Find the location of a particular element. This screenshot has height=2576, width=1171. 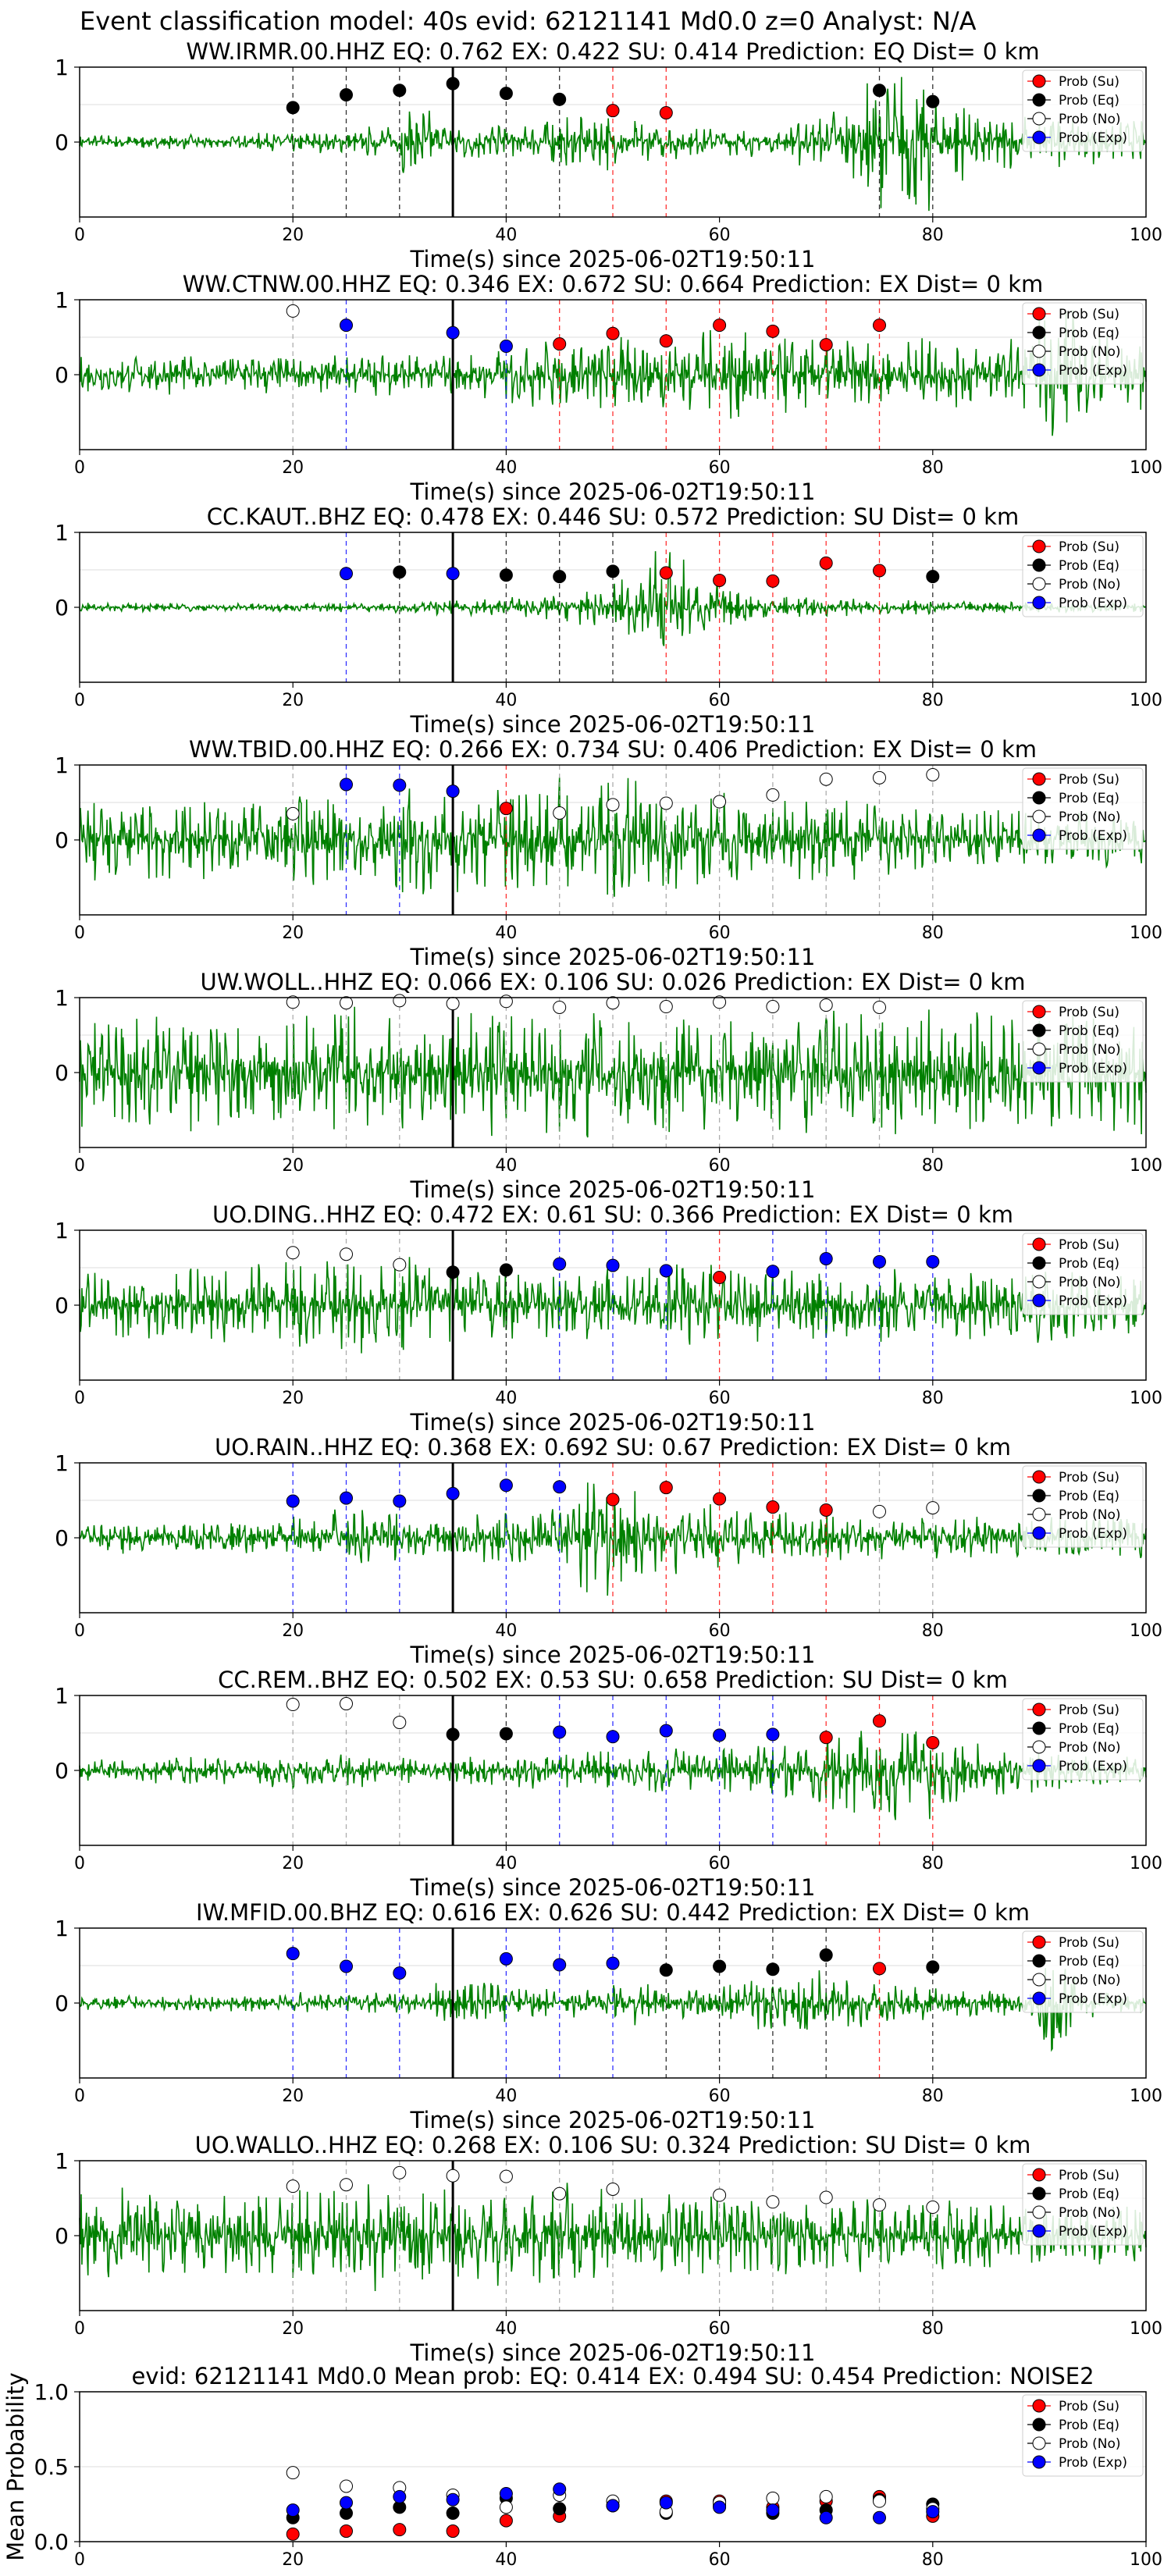

y-tick-label: 0.0 is located at coordinates (51, 2542).